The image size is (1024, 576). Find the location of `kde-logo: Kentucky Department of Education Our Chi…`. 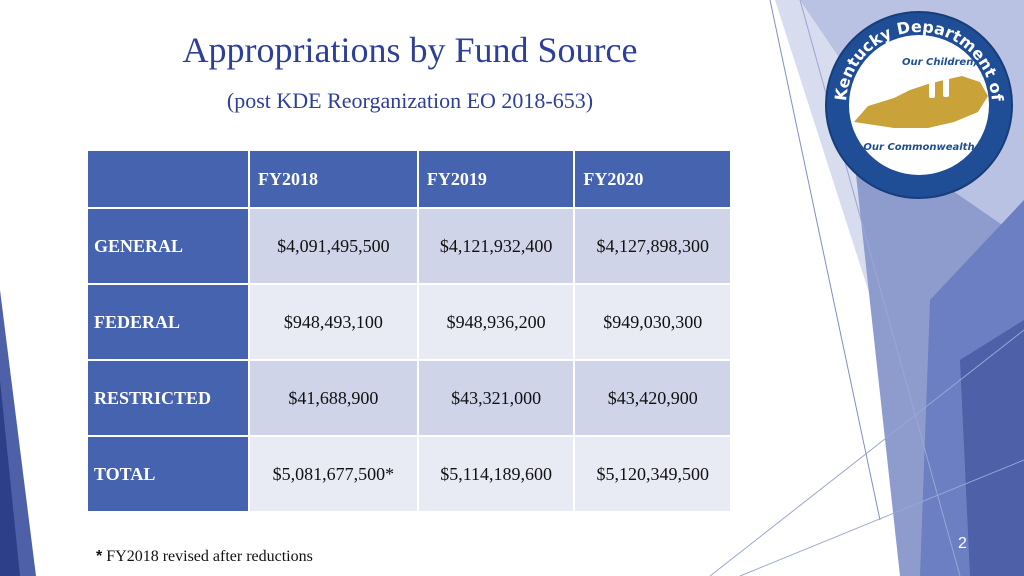

kde-logo: Kentucky Department of Education Our Chi… is located at coordinates (919, 105).